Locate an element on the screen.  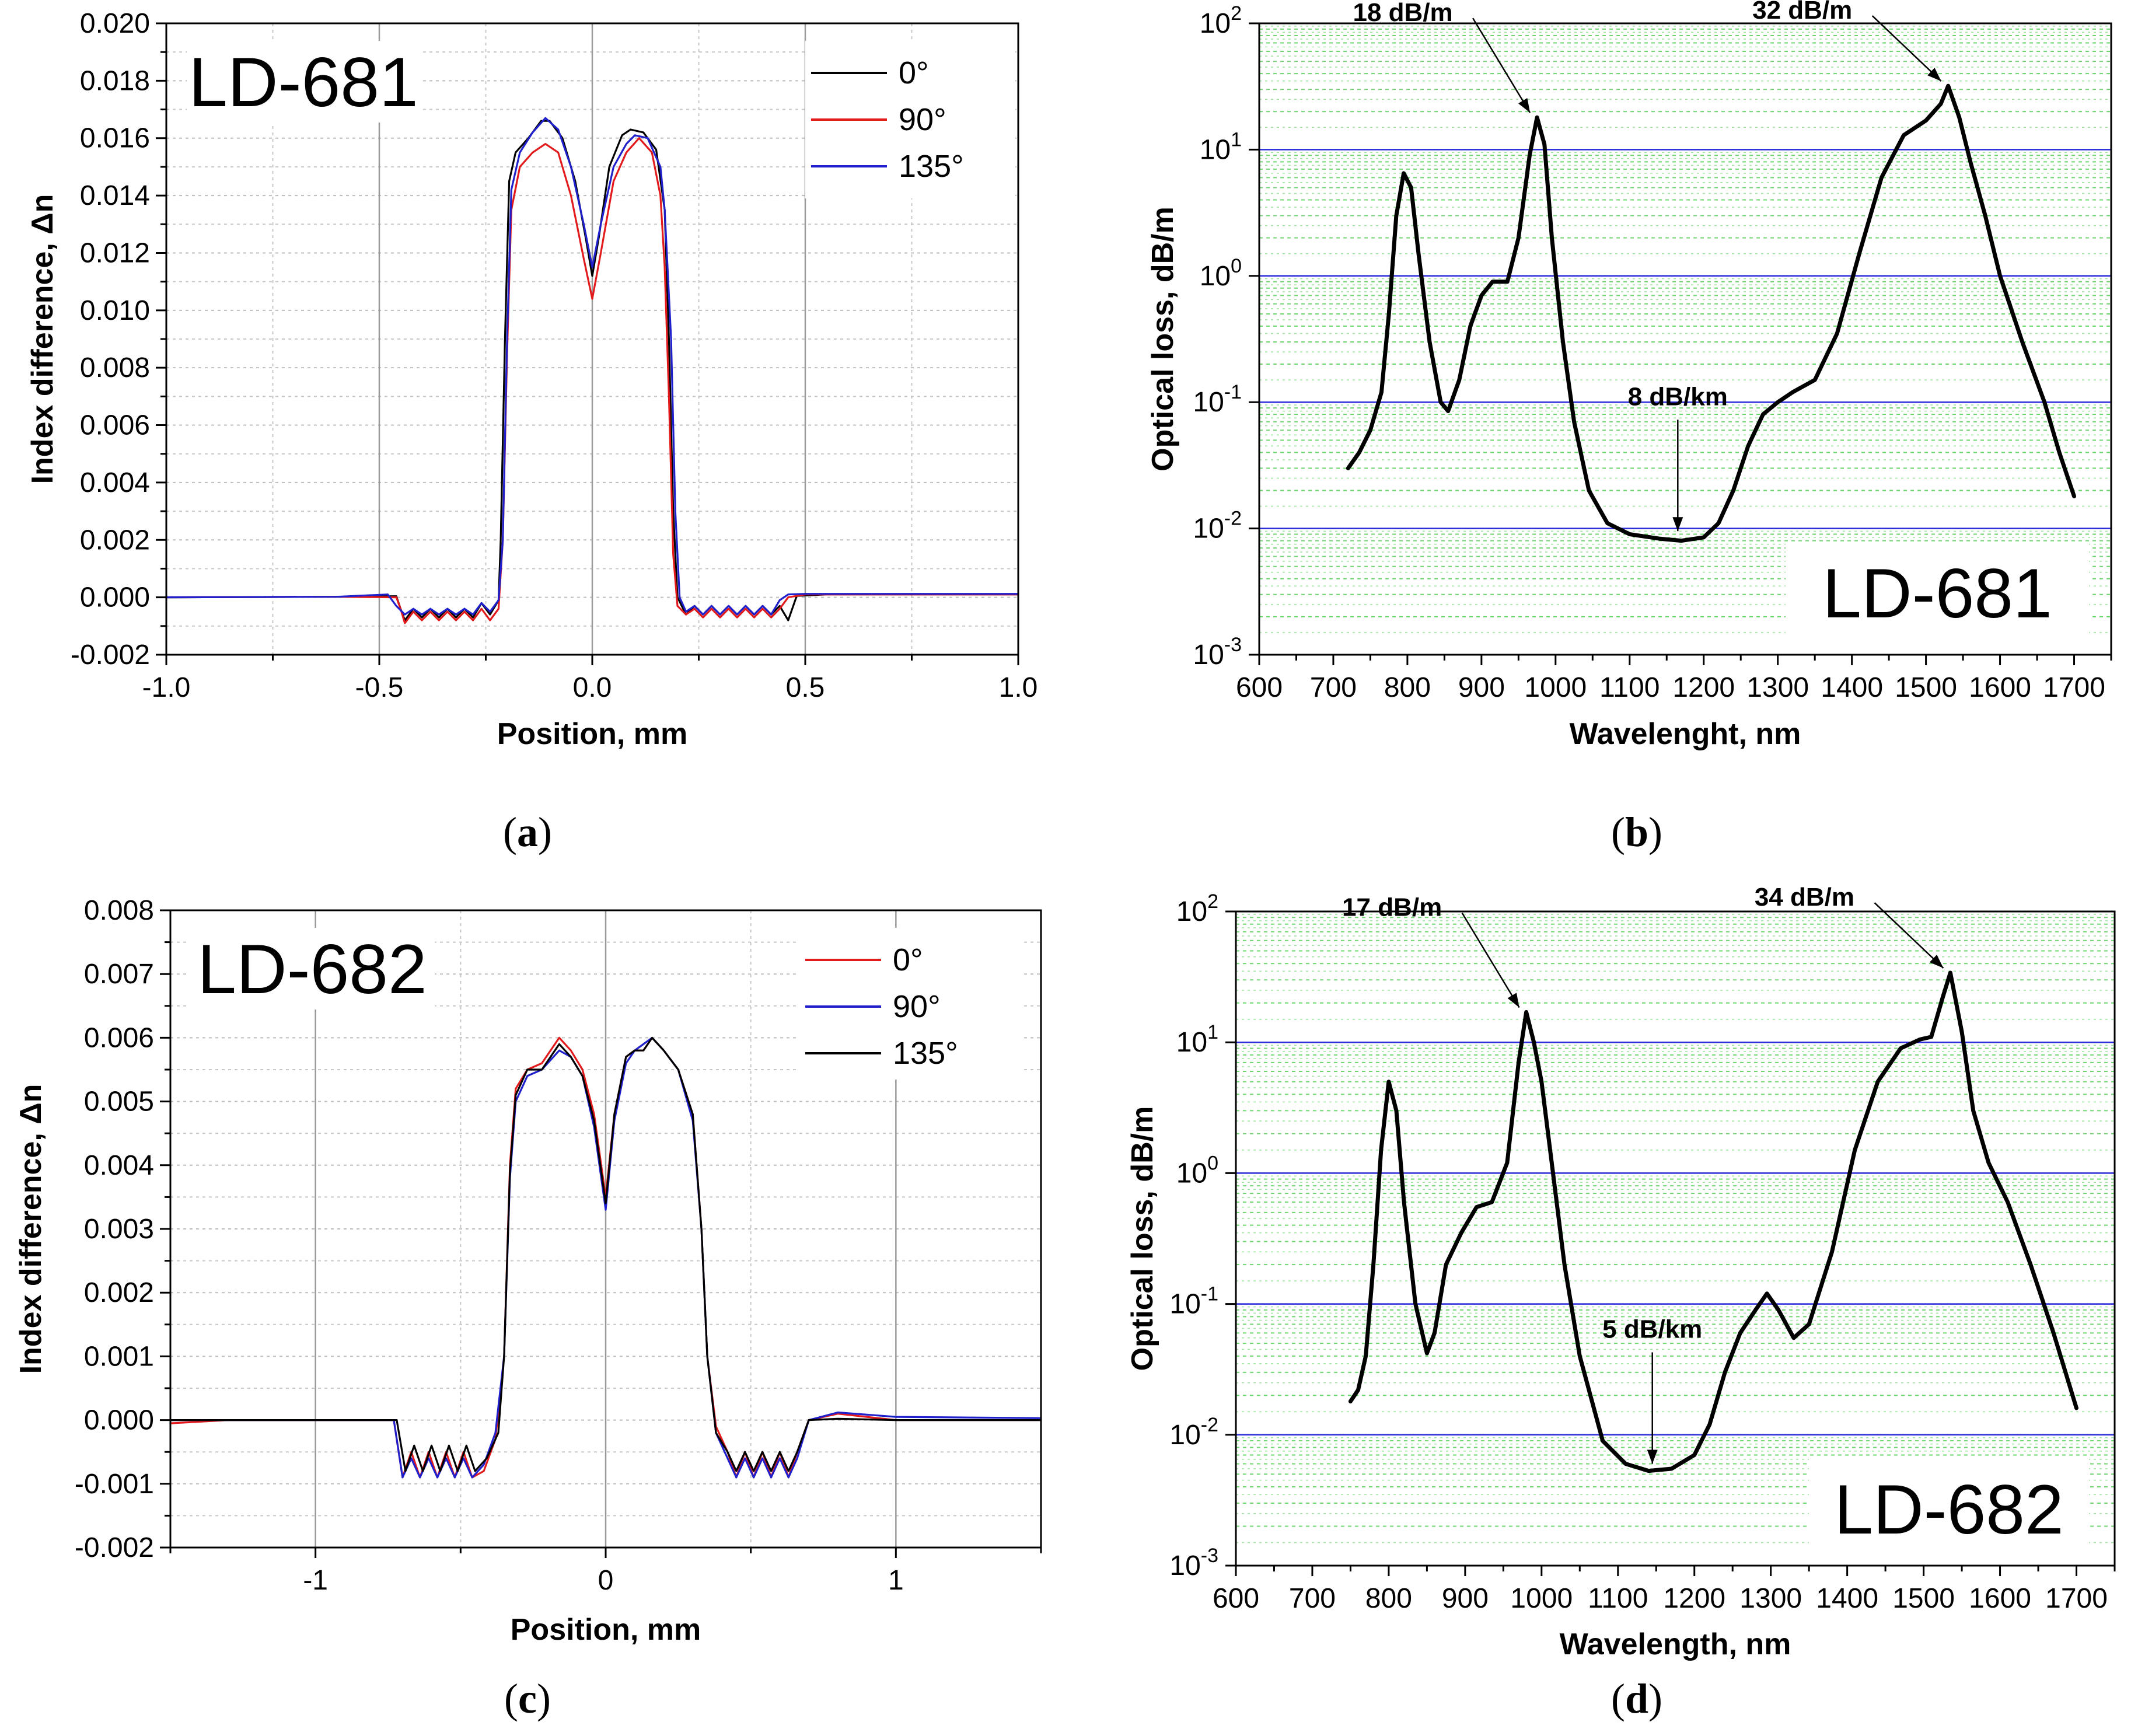
plot-frame is located at coordinates (1685, 339).